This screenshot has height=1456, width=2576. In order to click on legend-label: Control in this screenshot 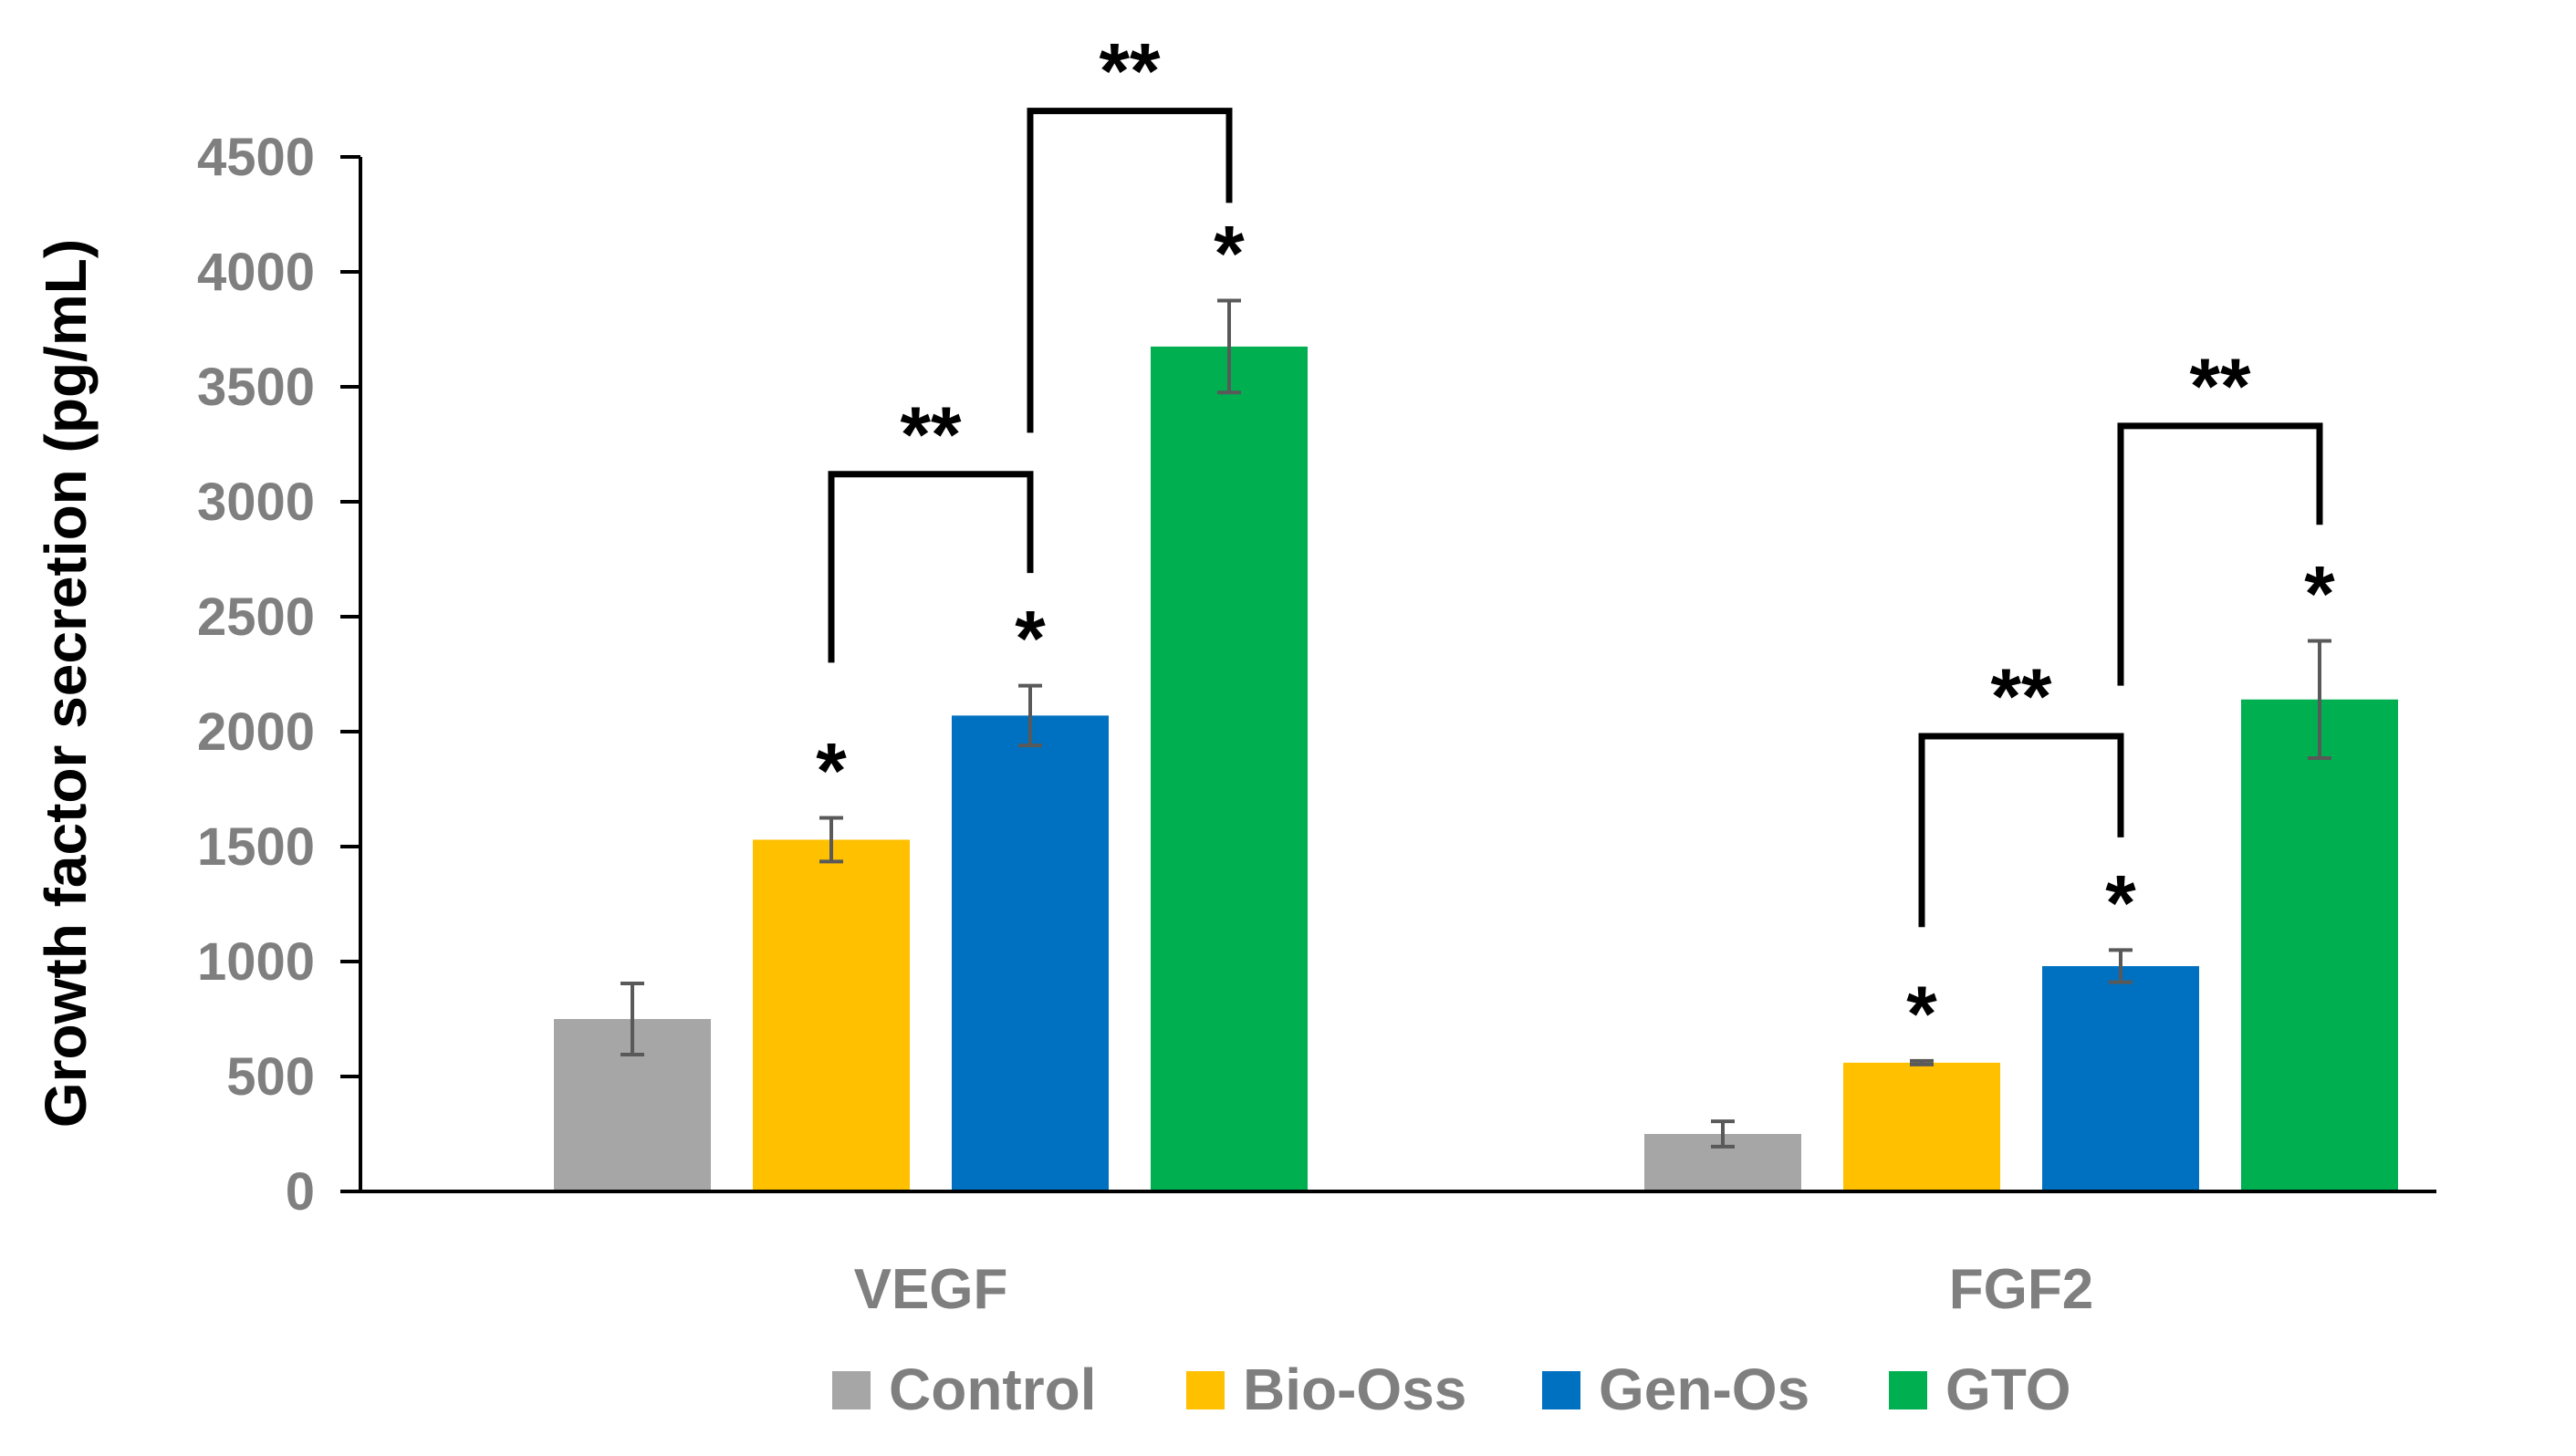, I will do `click(993, 1389)`.